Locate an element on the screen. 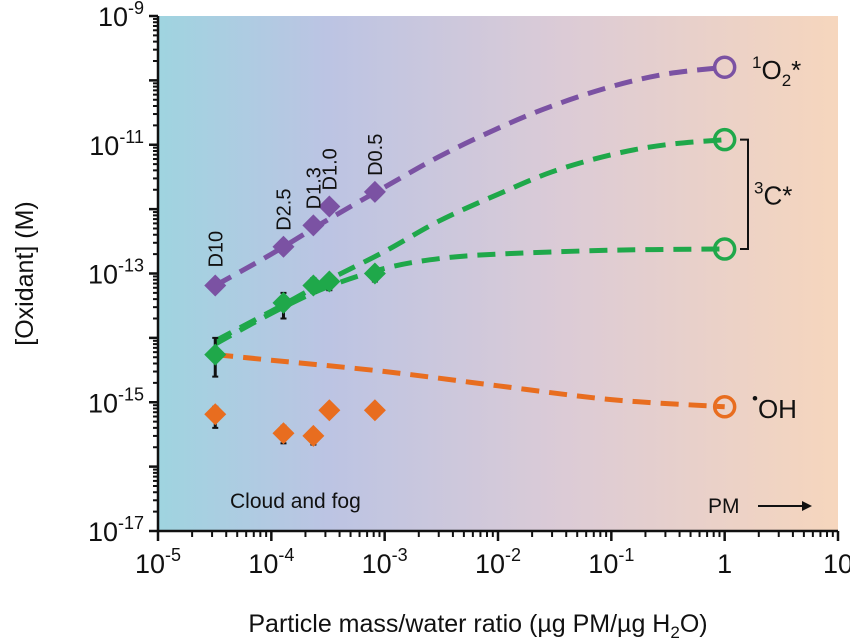 The height and width of the screenshot is (643, 850). point-label: D1.3 is located at coordinates (314, 188).